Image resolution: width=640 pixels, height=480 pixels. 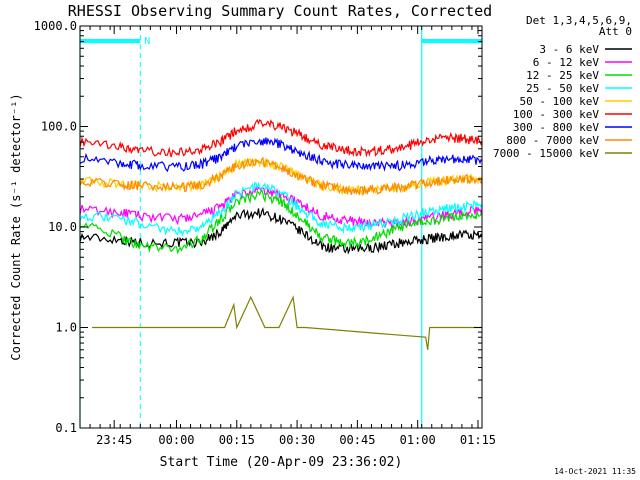 What do you see at coordinates (66, 428) in the screenshot?
I see `y-tick-label: 0.1` at bounding box center [66, 428].